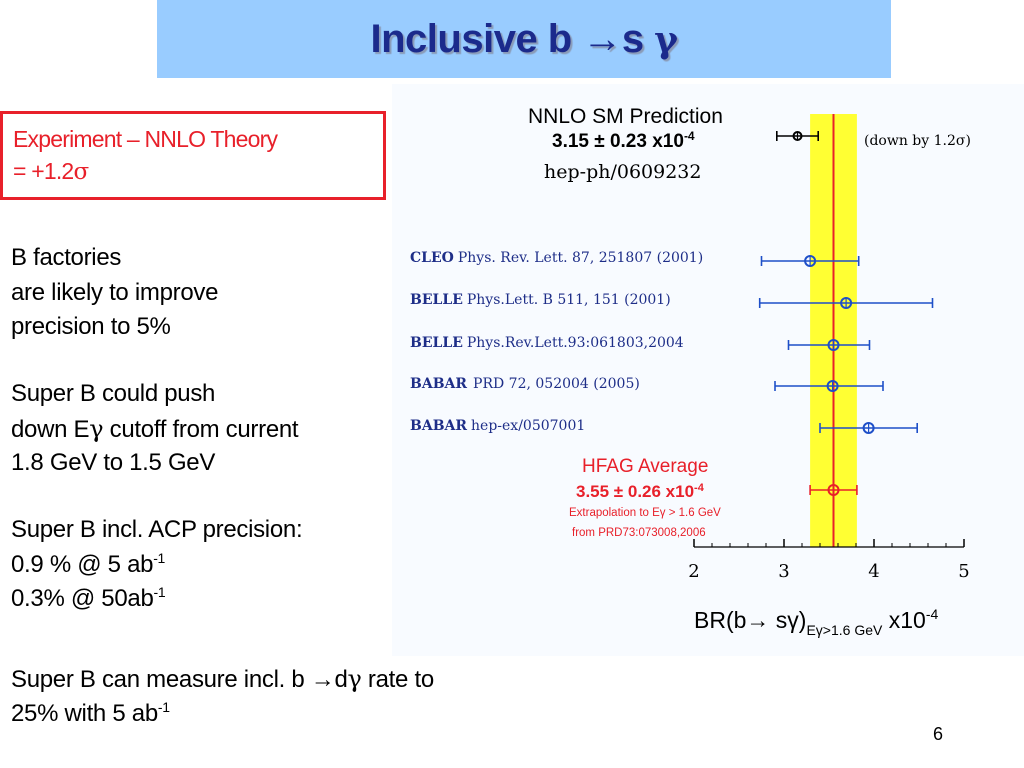  What do you see at coordinates (623, 140) in the screenshot?
I see `theory-value: 3.15 ± 0.23 x10-4` at bounding box center [623, 140].